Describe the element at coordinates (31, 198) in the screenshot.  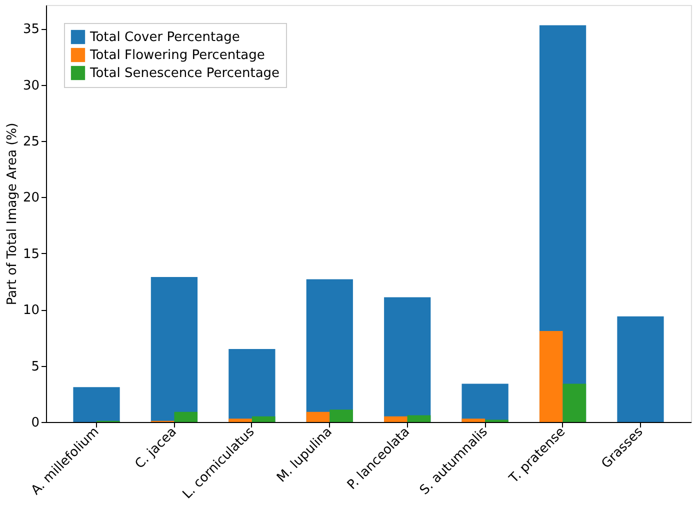
I see `y-tick-label: 20` at that location.